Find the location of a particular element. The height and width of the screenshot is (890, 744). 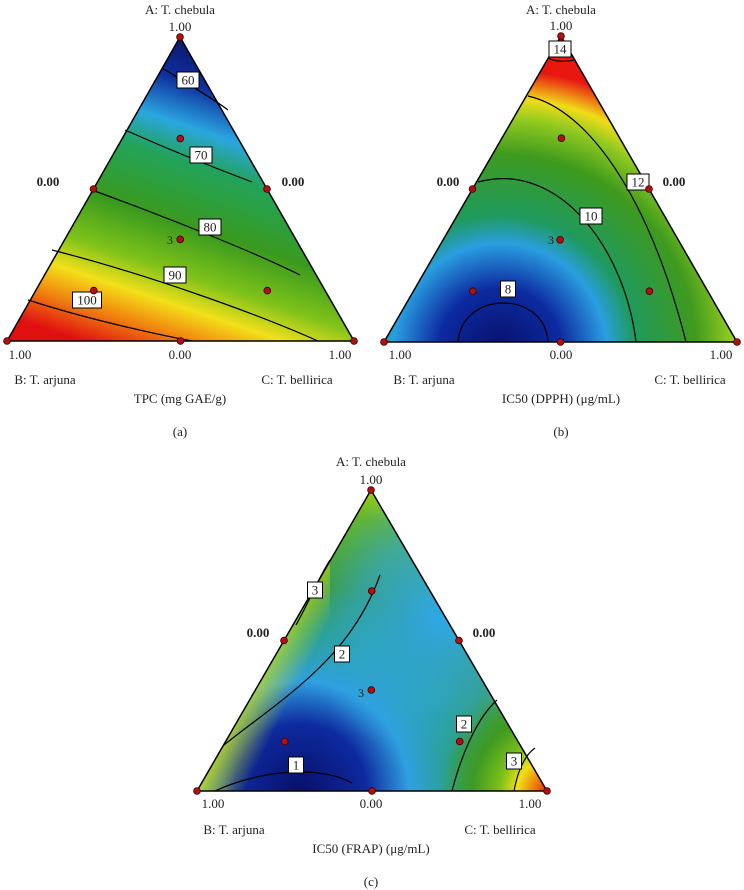

contour-label: 12 is located at coordinates (638, 182).